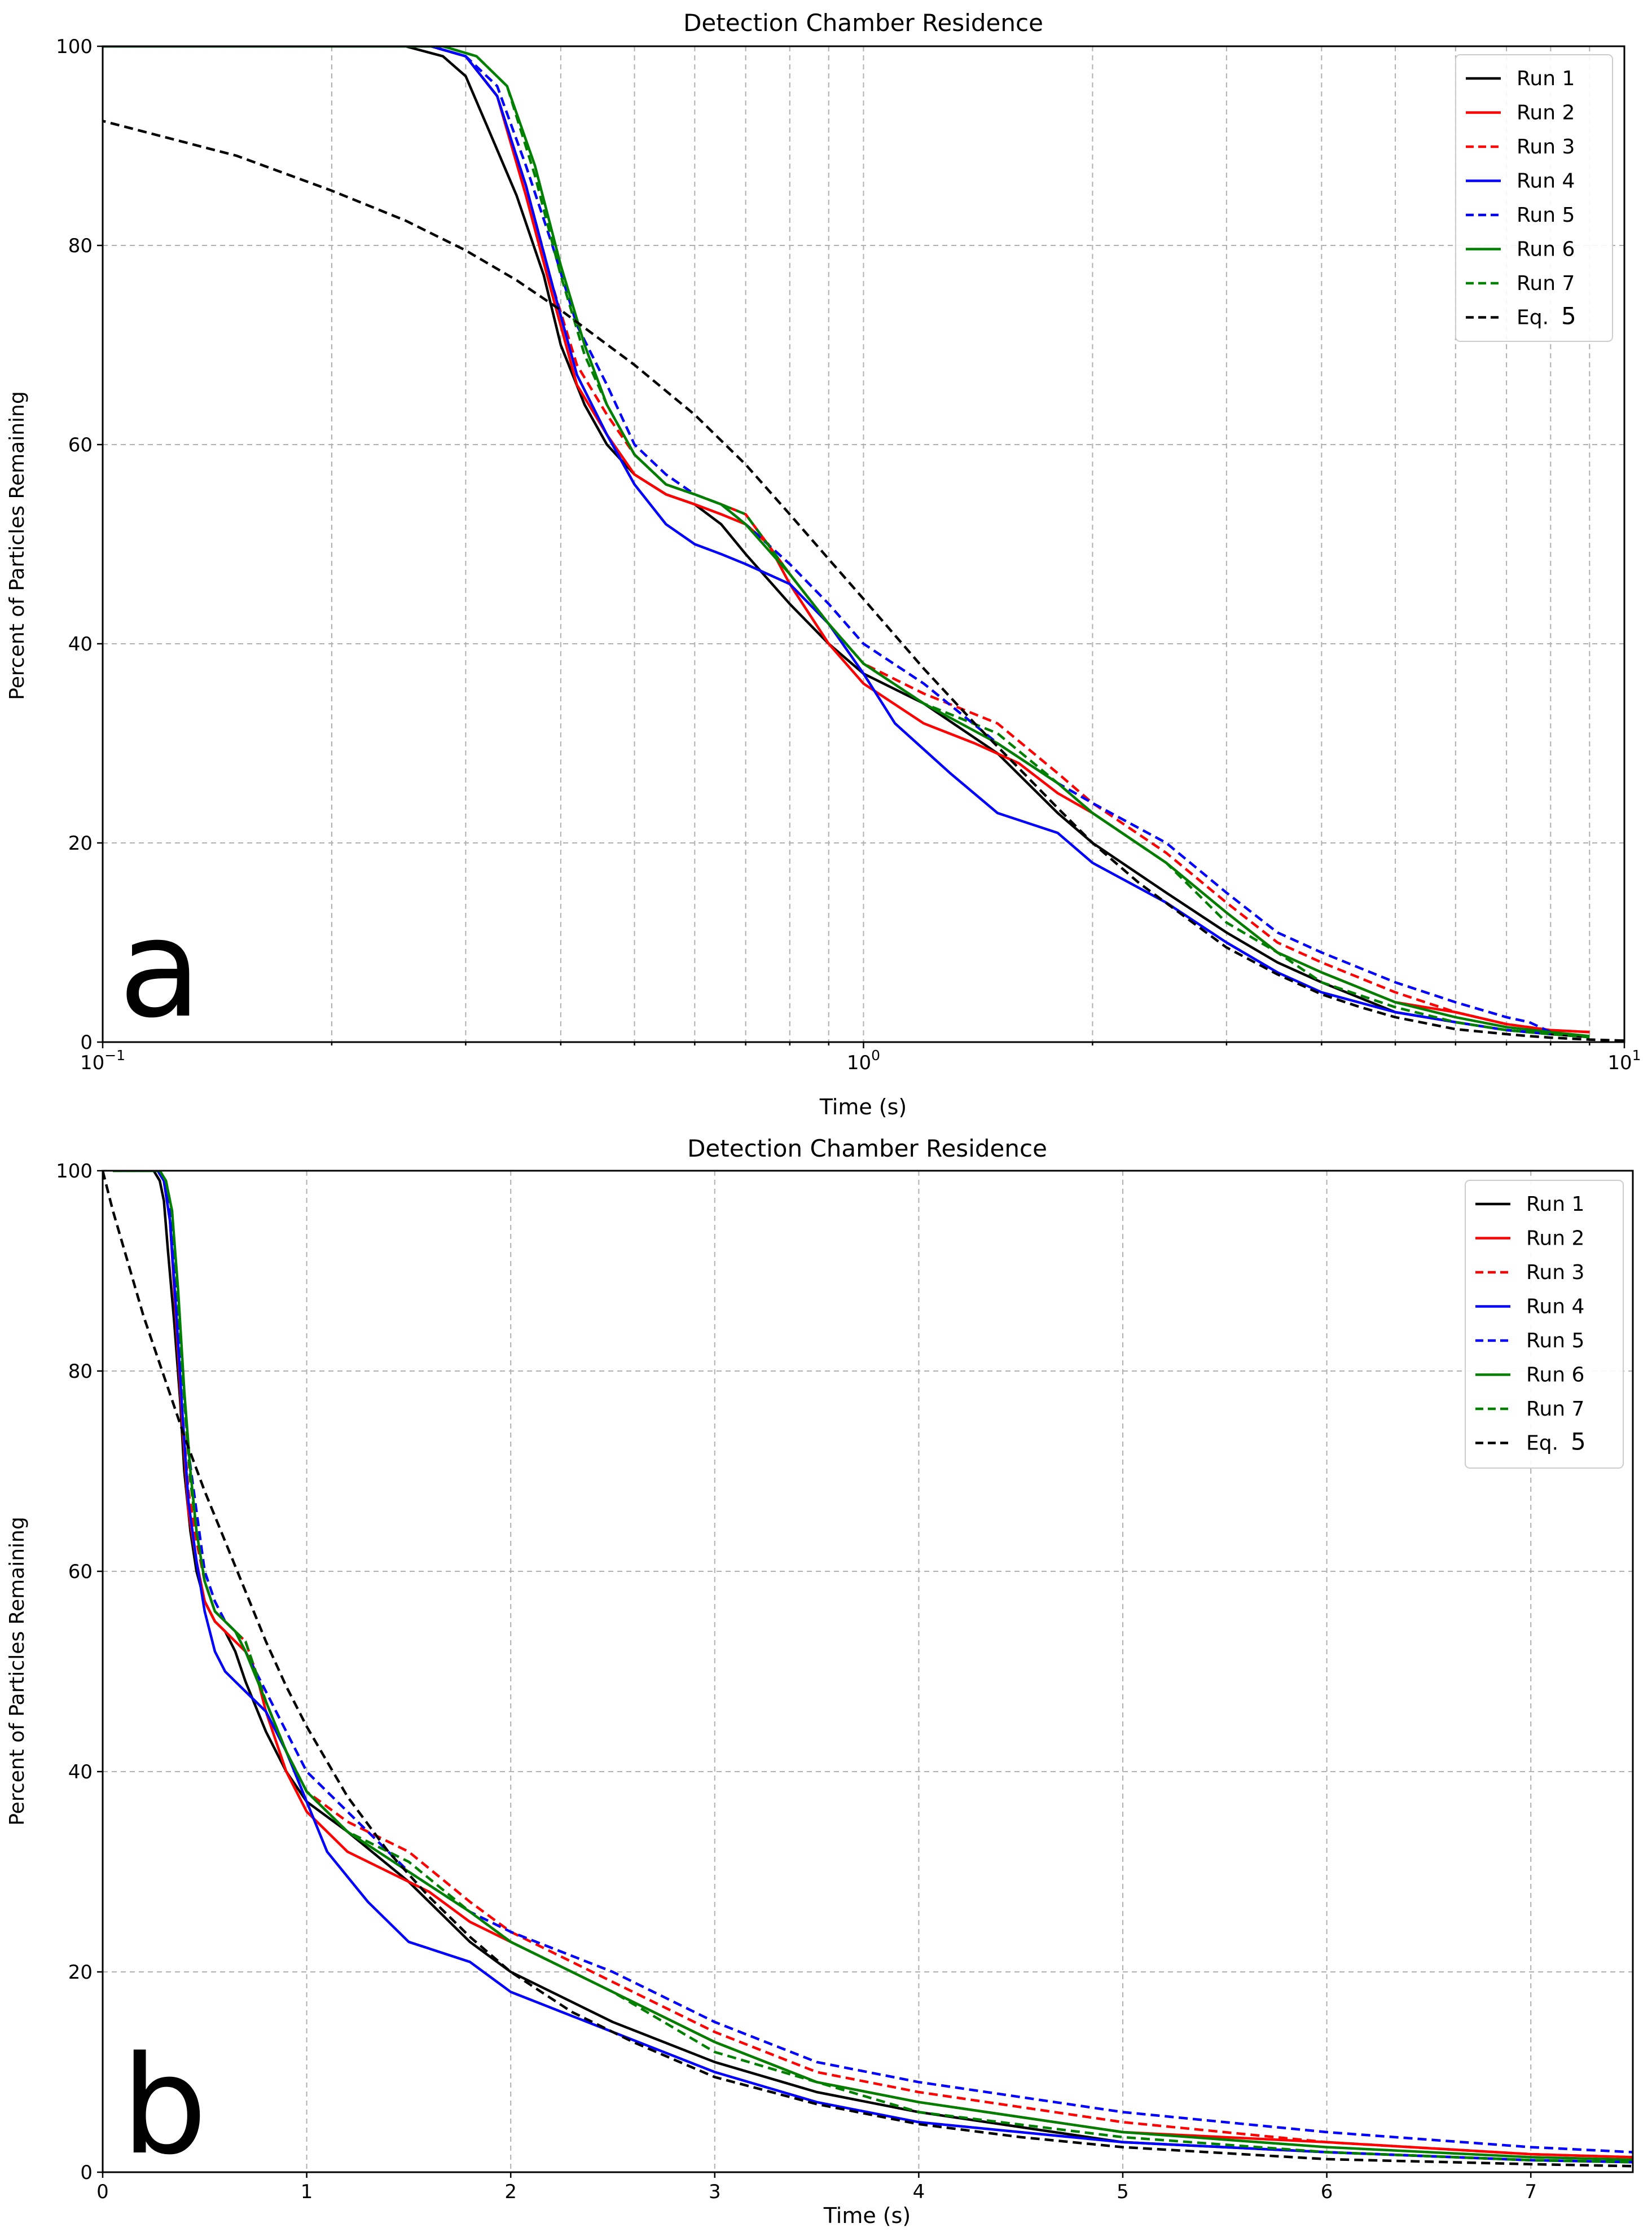 This screenshot has height=2232, width=1652. What do you see at coordinates (80, 843) in the screenshot?
I see `panel-a-ytick-label: 20` at bounding box center [80, 843].